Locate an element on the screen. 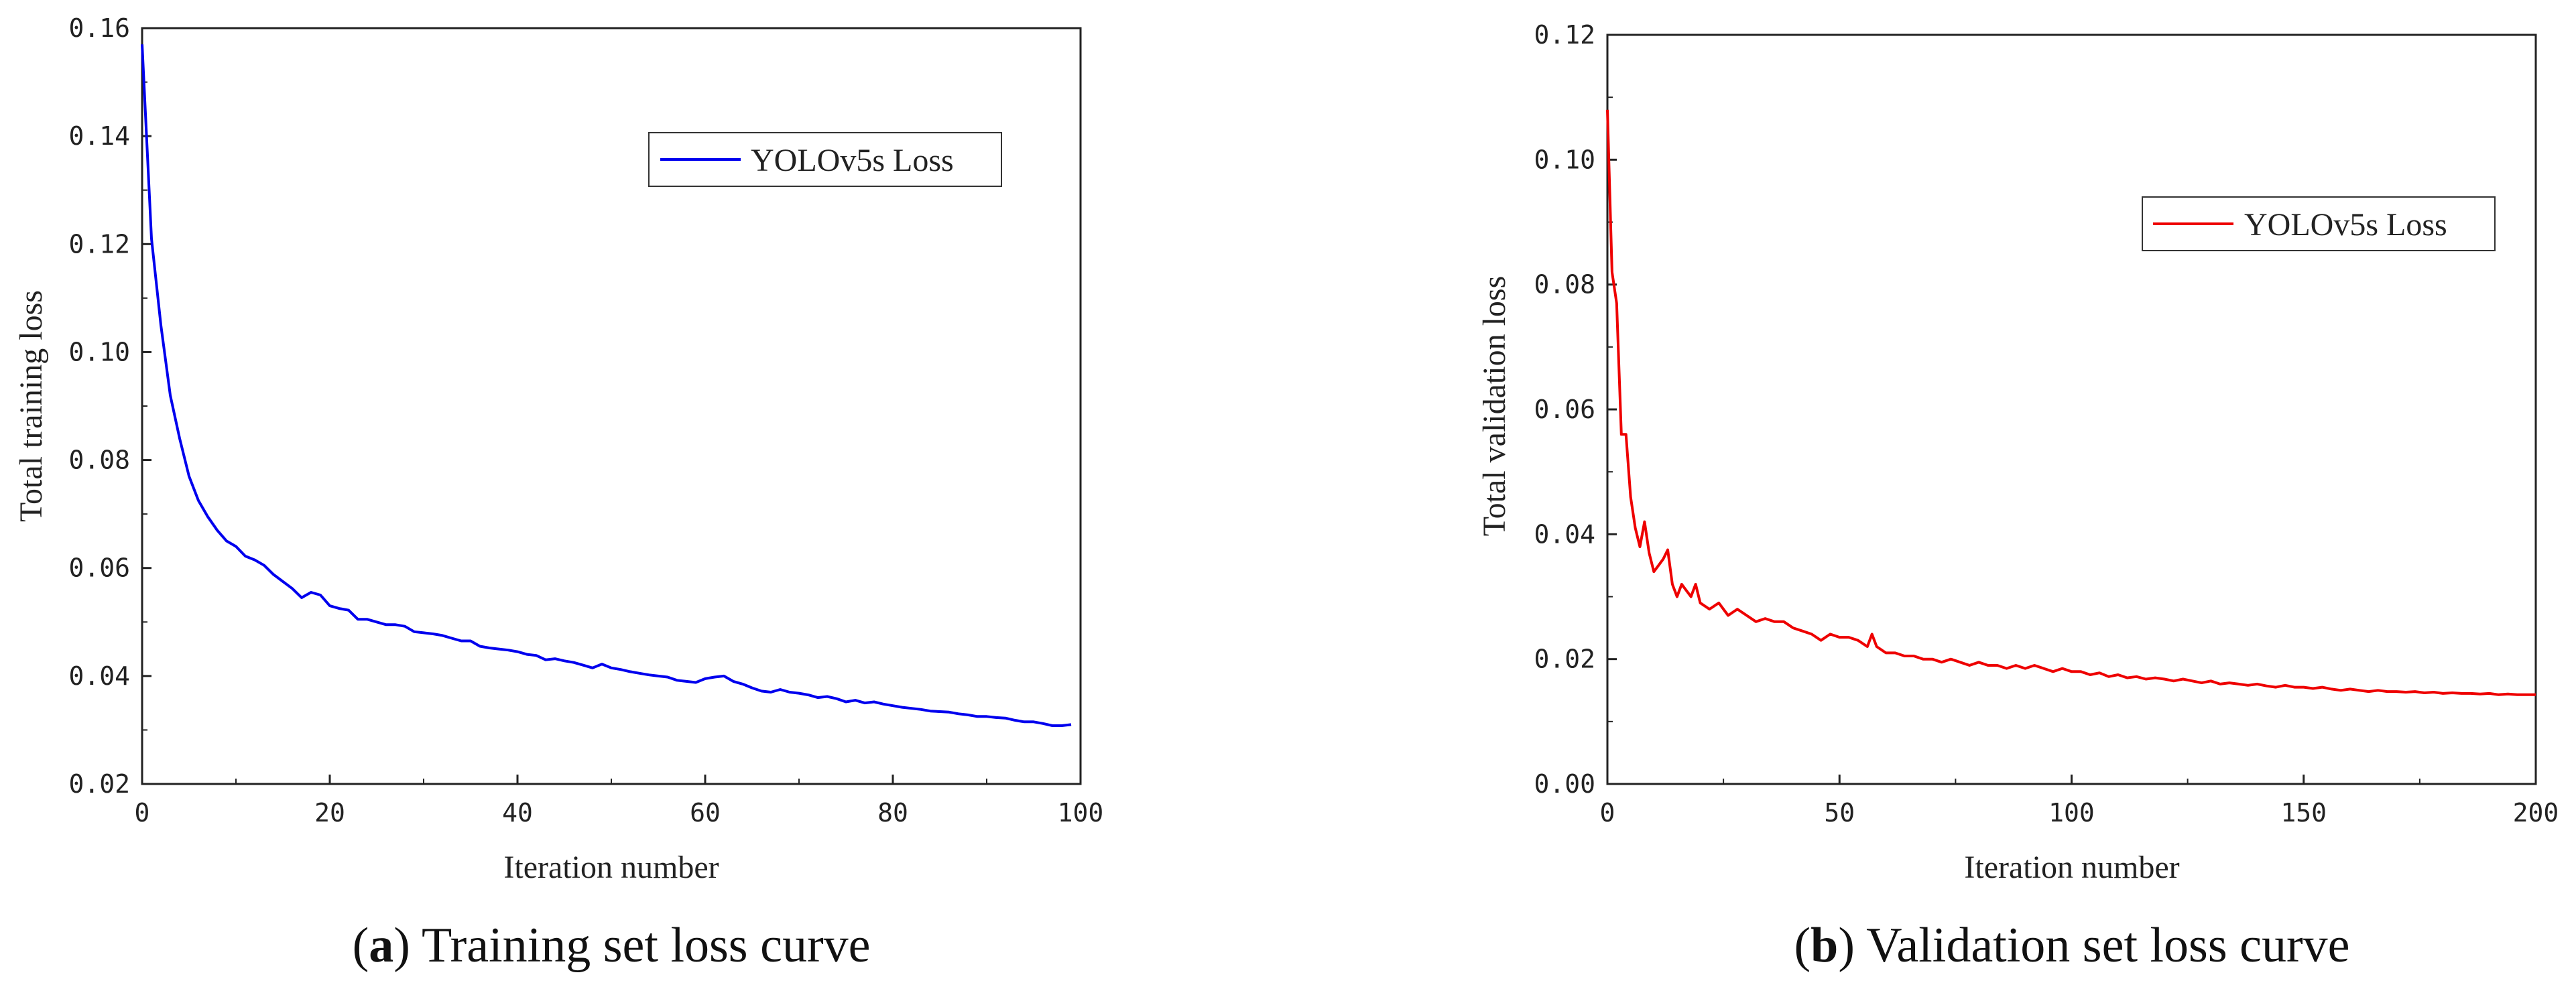 The image size is (2576, 989). legend-label-a: YOLOv5s Loss is located at coordinates (853, 160).